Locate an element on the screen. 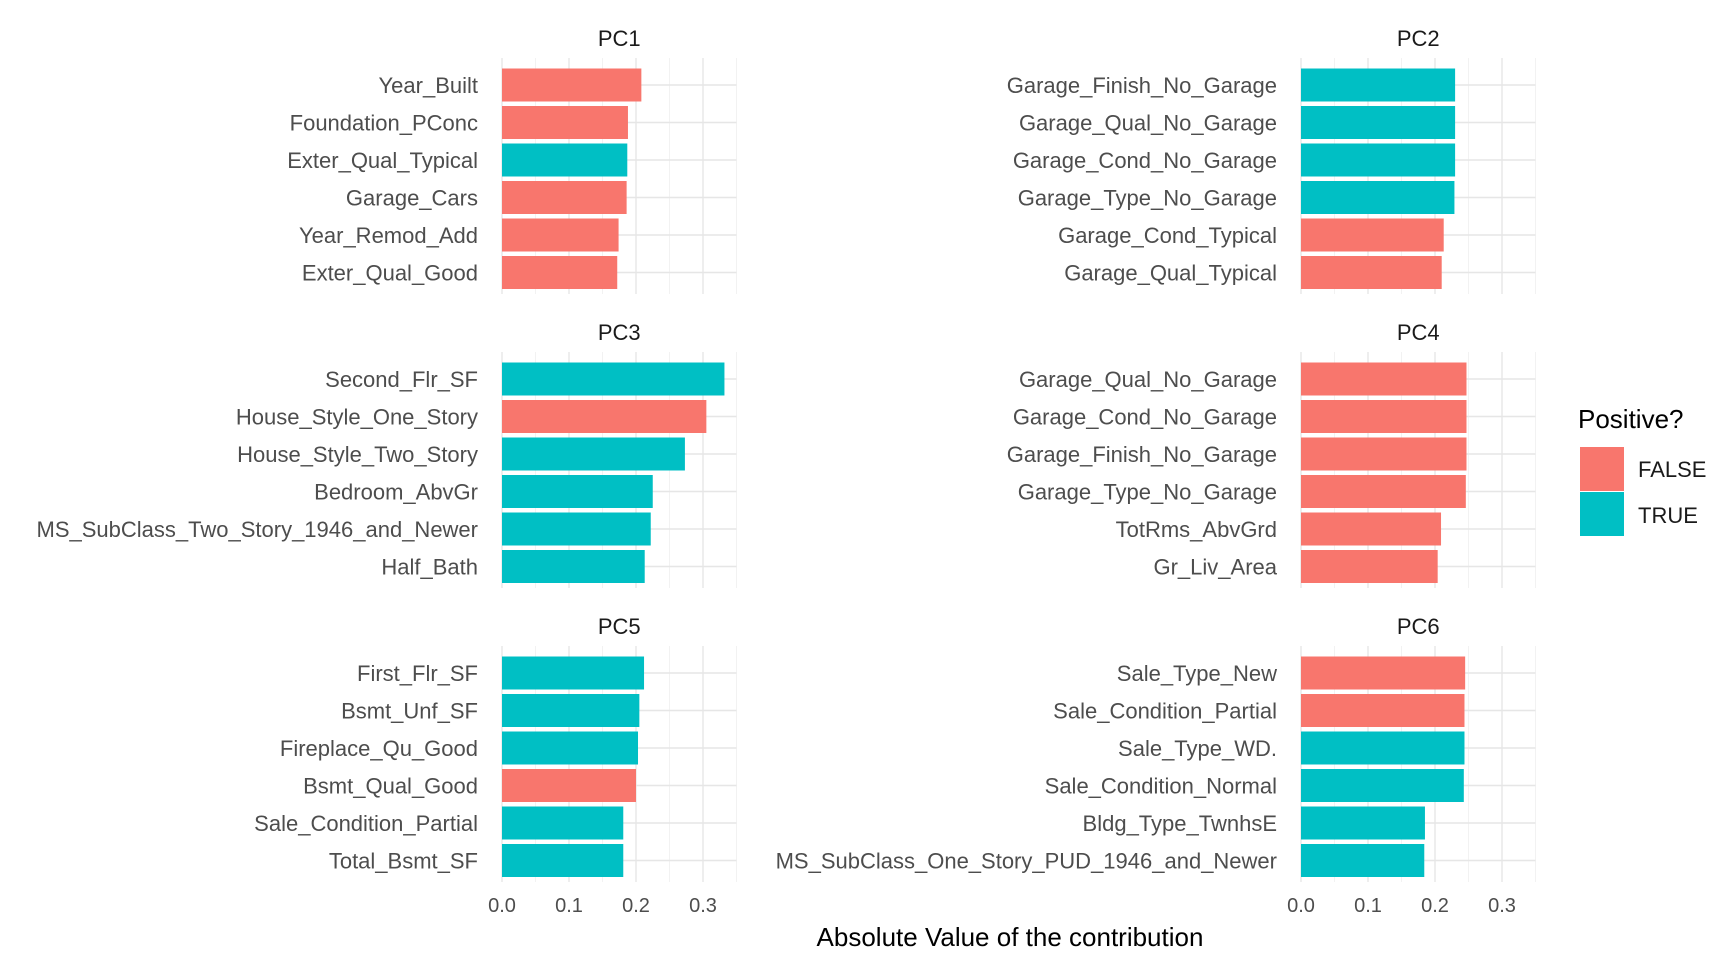  category-label: Second_Flr_SF is located at coordinates (401, 379).